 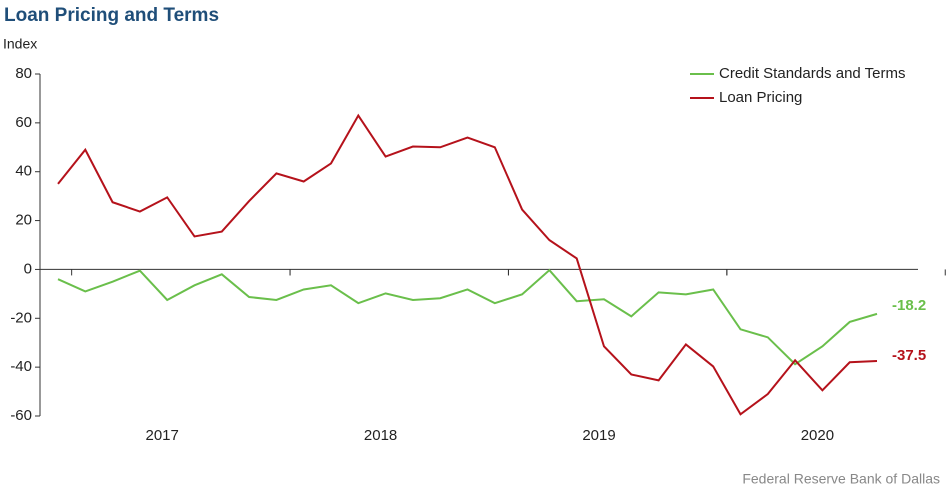 I want to click on y-tick-label: -40, so click(x=21, y=366).